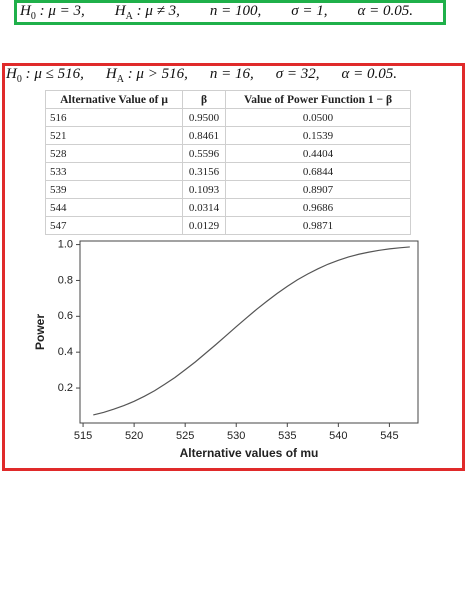  Describe the element at coordinates (318, 99) in the screenshot. I see `column-header: Value of Power Function 1 − β` at that location.